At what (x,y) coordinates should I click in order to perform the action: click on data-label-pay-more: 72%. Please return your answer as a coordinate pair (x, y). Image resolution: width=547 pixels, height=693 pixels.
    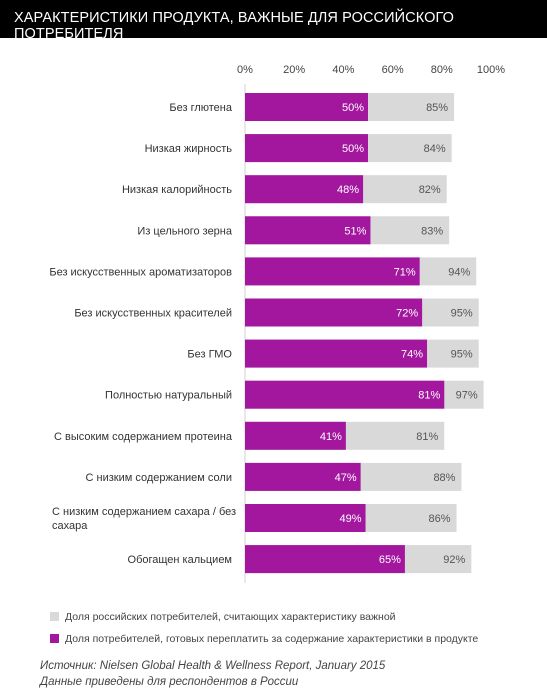
    Looking at the image, I should click on (407, 314).